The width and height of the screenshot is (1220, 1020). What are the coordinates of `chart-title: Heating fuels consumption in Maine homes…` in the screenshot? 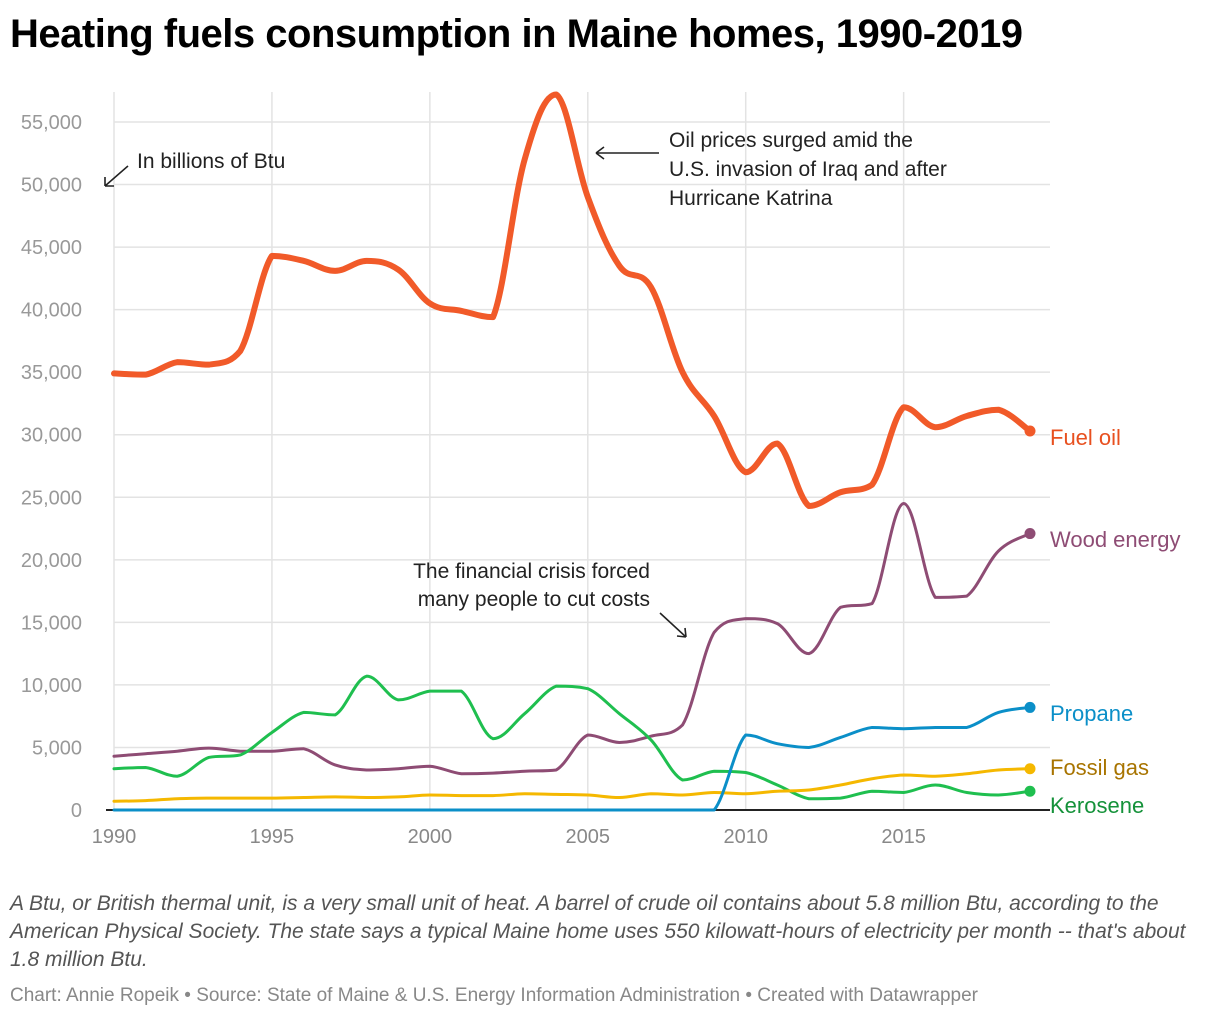 It's located at (516, 34).